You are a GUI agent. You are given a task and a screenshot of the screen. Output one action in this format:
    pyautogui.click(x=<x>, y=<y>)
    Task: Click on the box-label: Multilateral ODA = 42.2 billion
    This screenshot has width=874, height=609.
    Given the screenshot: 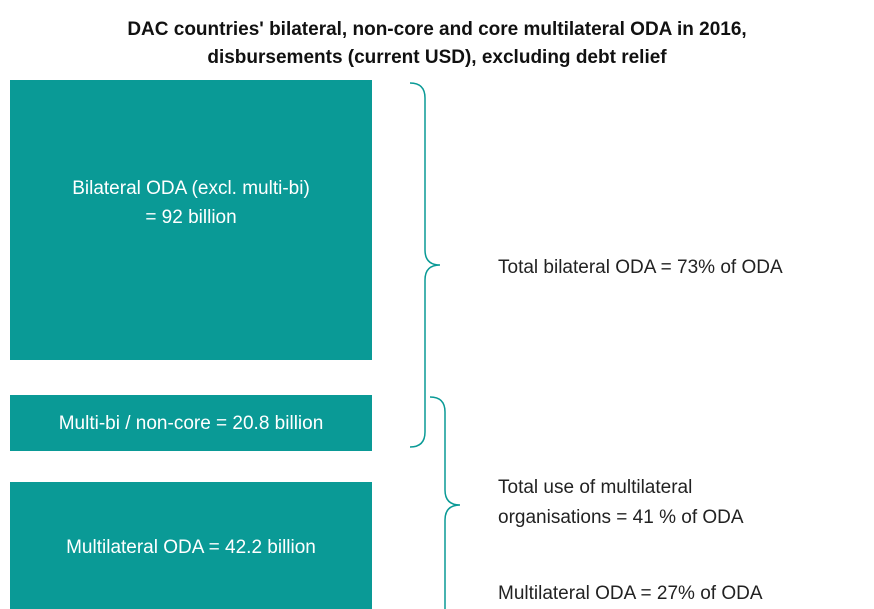 What is the action you would take?
    pyautogui.click(x=191, y=547)
    